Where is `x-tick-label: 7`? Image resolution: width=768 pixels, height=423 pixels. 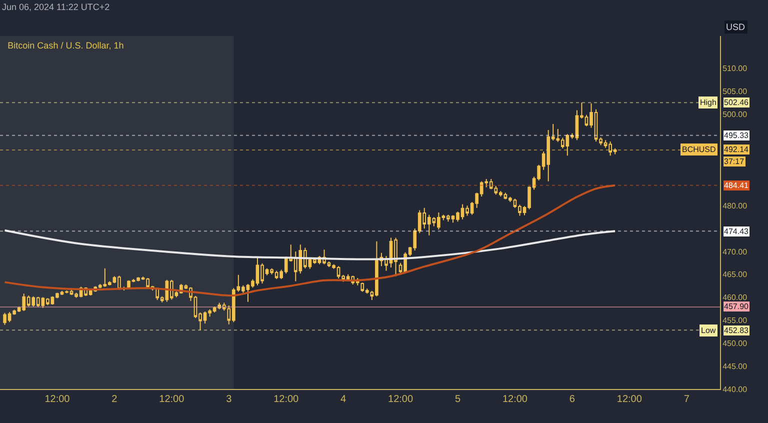 x-tick-label: 7 is located at coordinates (687, 399).